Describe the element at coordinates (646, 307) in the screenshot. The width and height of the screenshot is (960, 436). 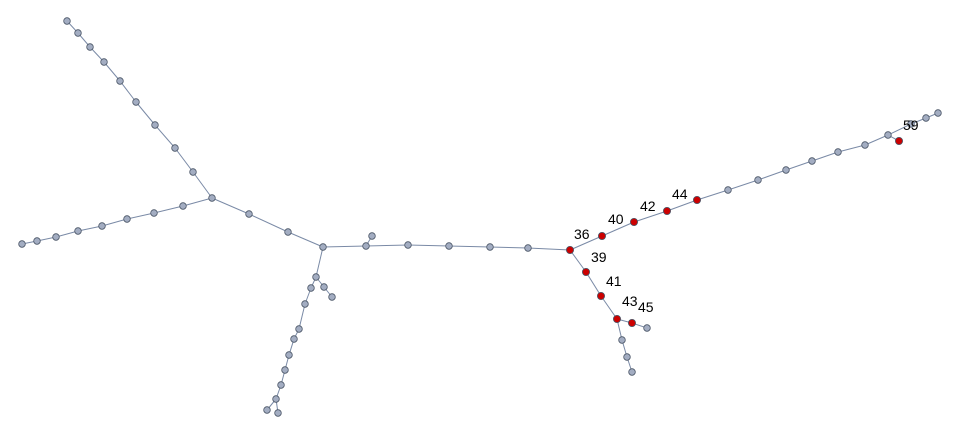
I see `node-label-45: 45` at that location.